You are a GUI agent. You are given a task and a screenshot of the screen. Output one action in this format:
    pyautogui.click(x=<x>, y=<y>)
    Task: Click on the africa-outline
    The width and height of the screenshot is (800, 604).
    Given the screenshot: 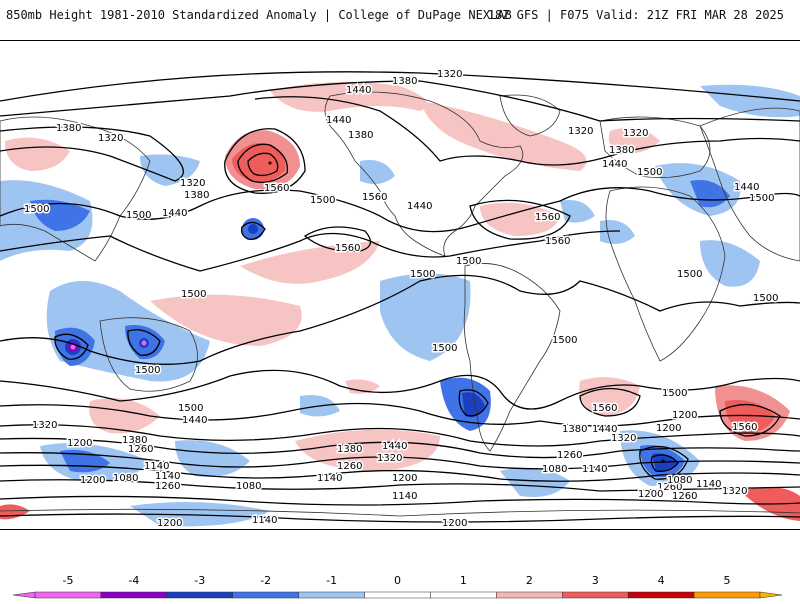 What is the action you would take?
    pyautogui.click(x=665, y=274)
    